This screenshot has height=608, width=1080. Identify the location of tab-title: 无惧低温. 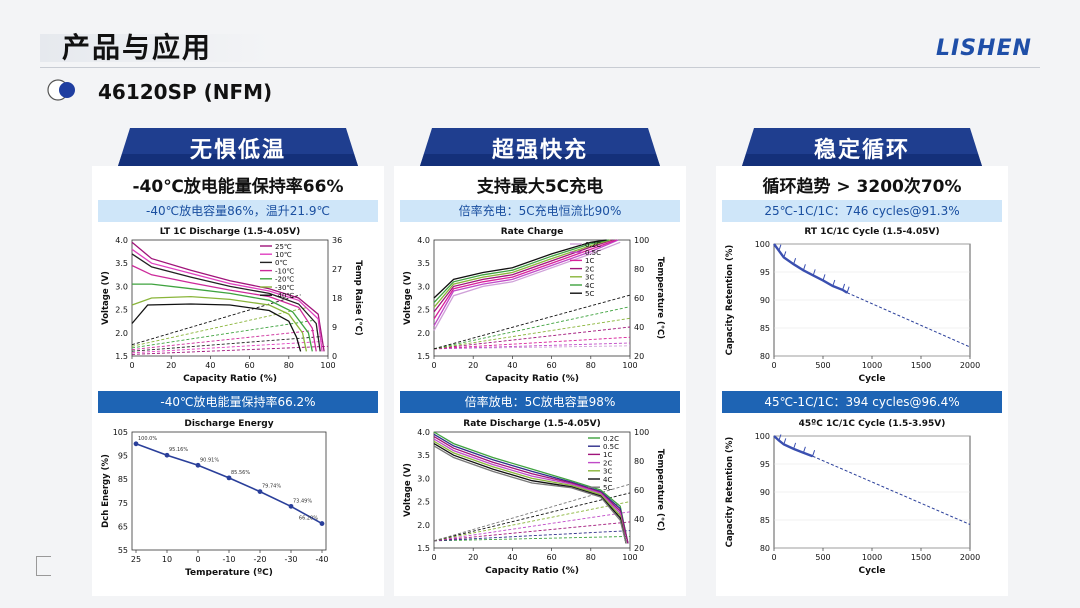
(237, 150).